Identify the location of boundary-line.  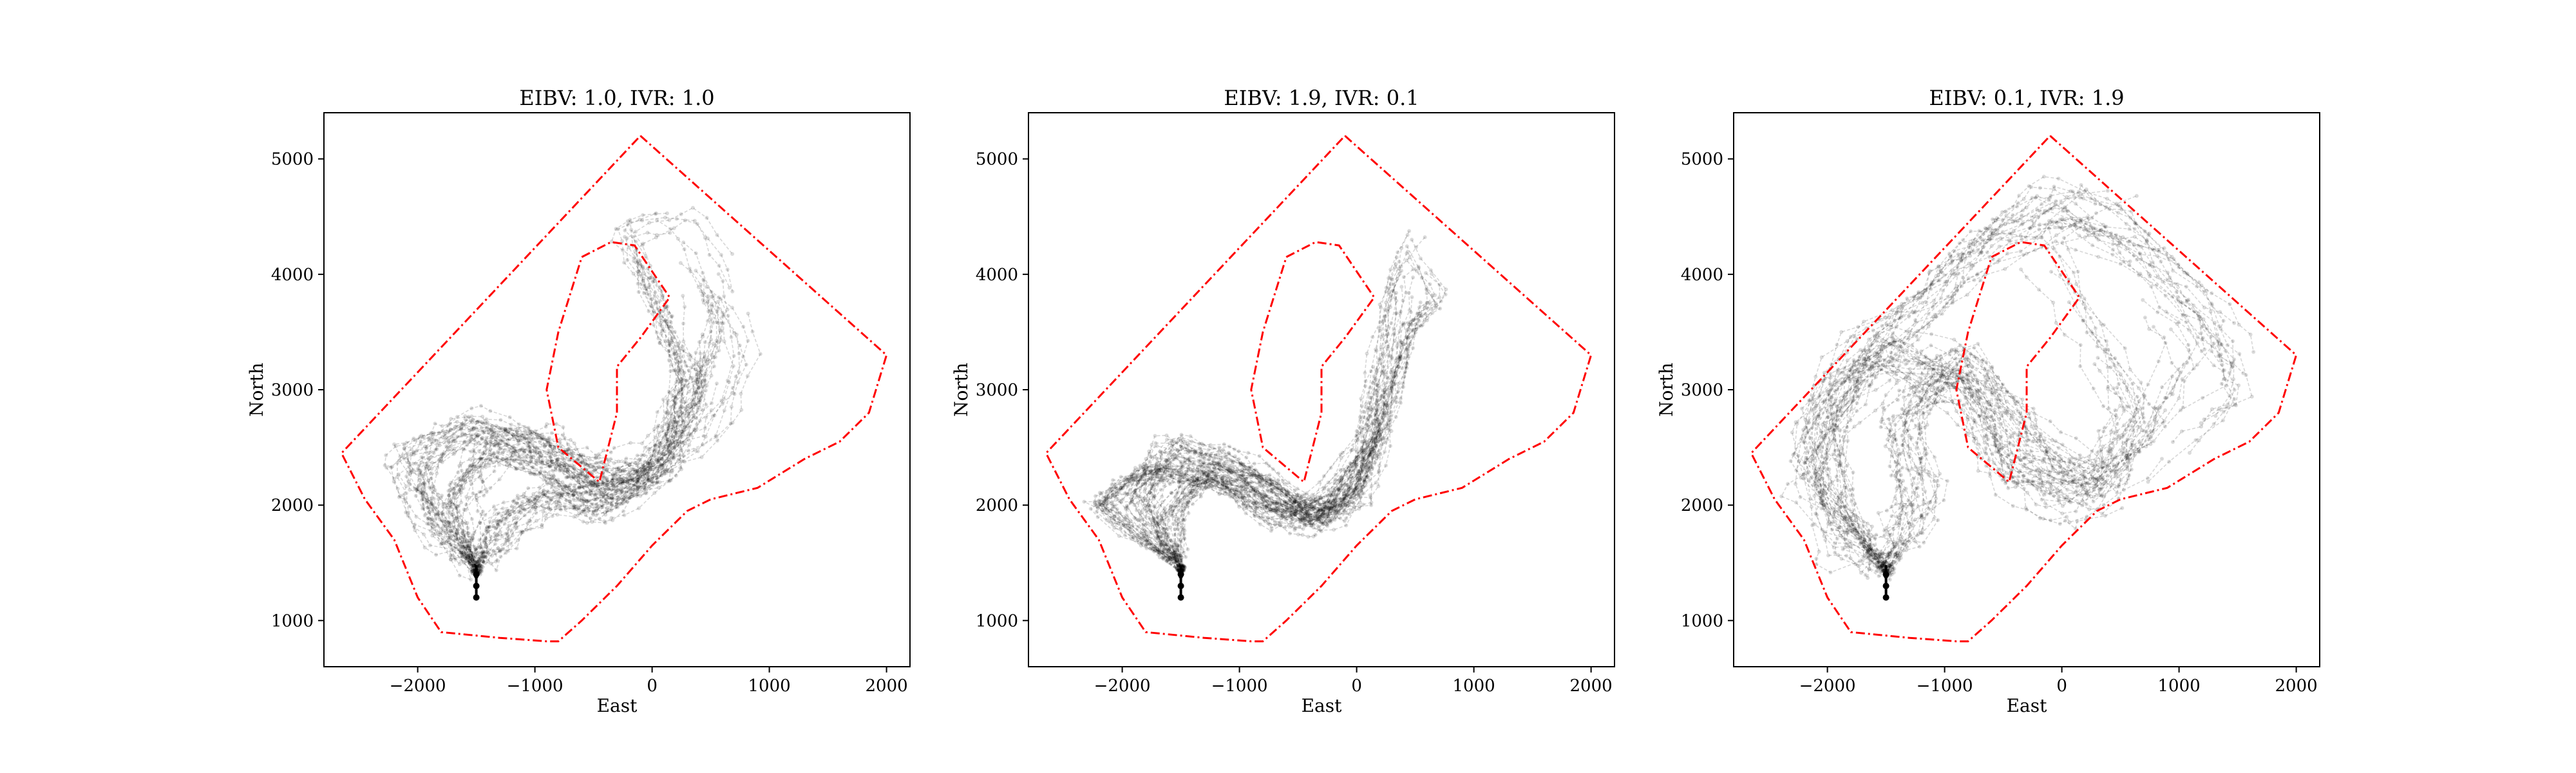
(614, 389).